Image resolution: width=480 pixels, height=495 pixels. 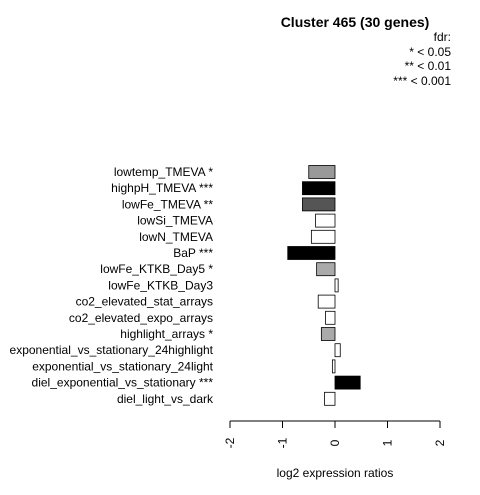 What do you see at coordinates (283, 442) in the screenshot?
I see `x-tick-label-1: -1` at bounding box center [283, 442].